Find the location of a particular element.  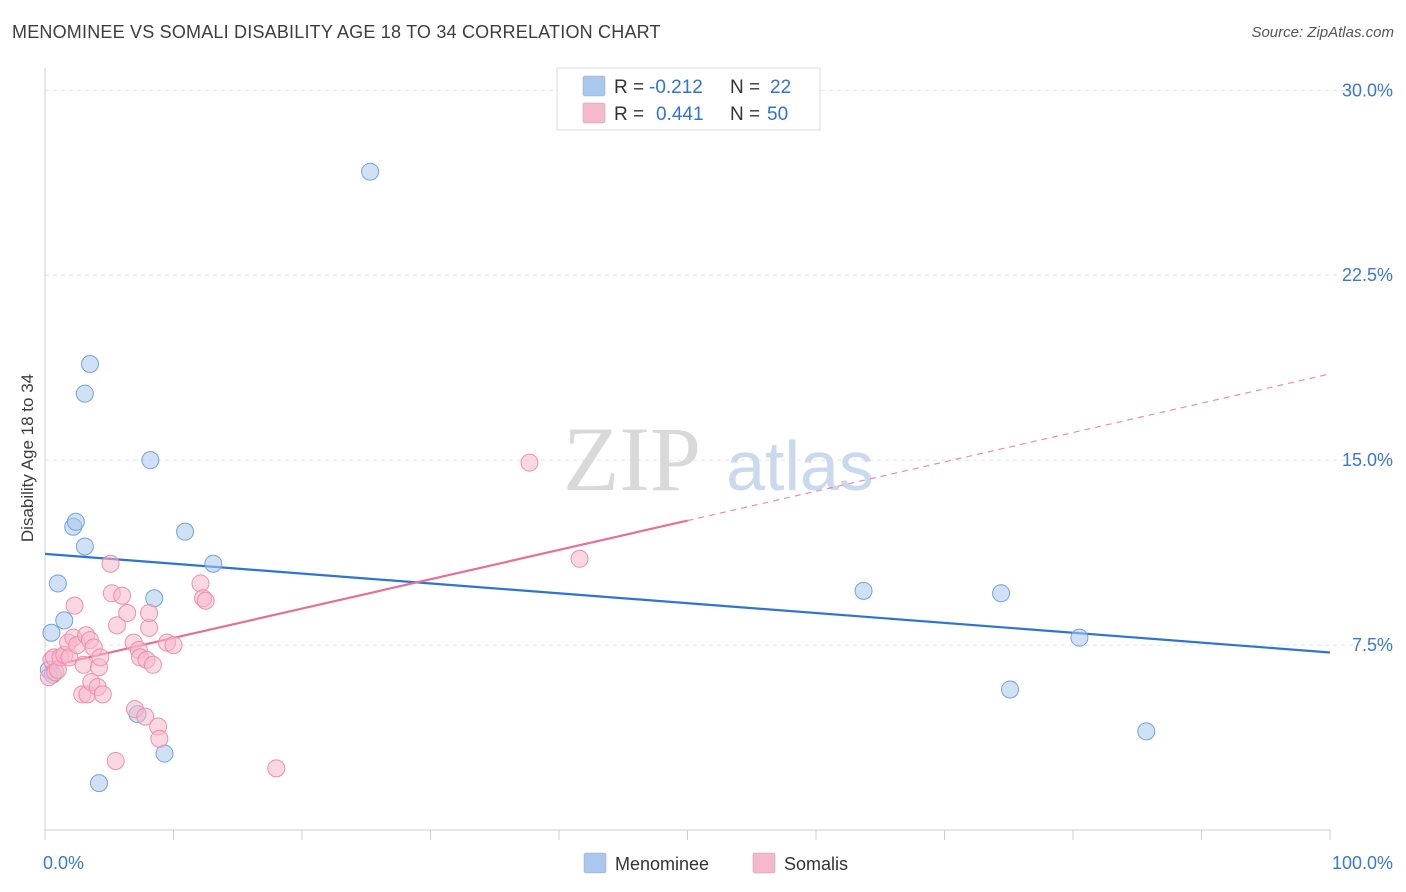

bottom-legend: Menominee Somalis is located at coordinates (715, 863).